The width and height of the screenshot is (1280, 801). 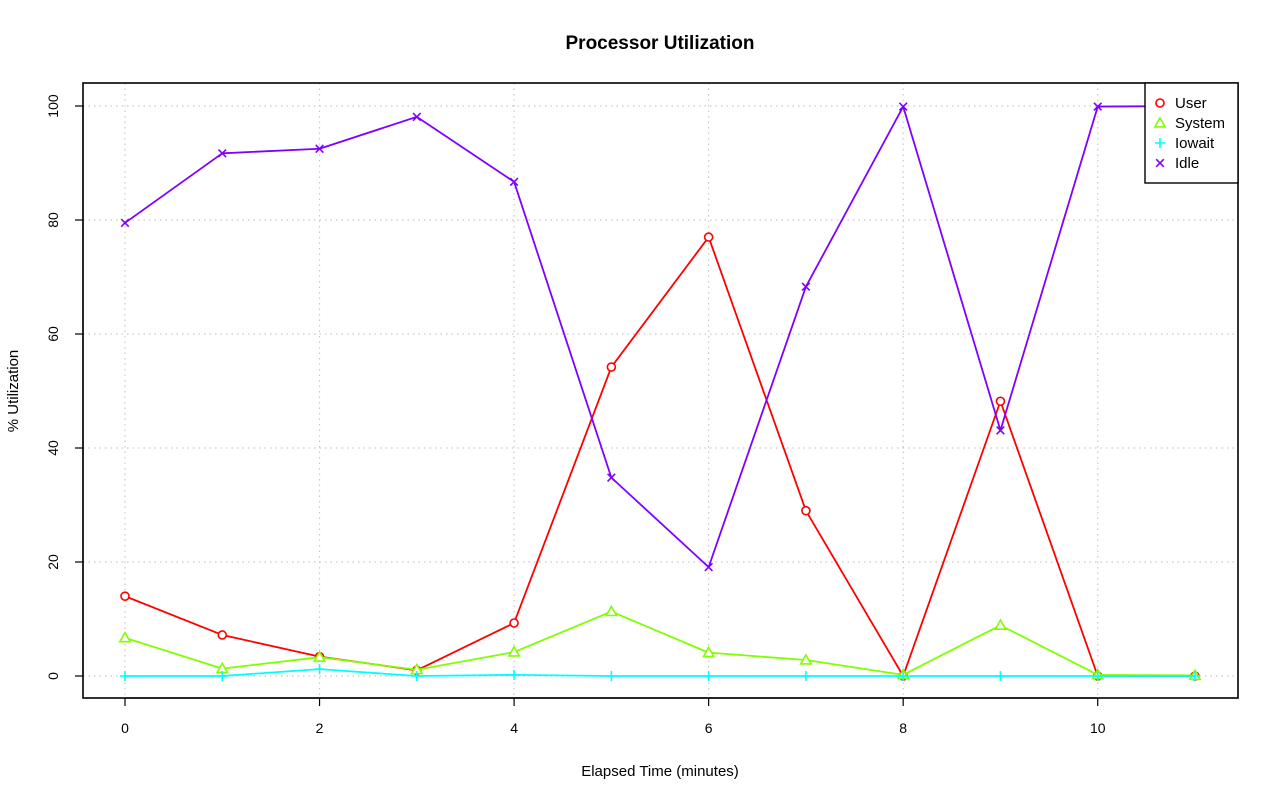 I want to click on series-system, so click(x=660, y=642).